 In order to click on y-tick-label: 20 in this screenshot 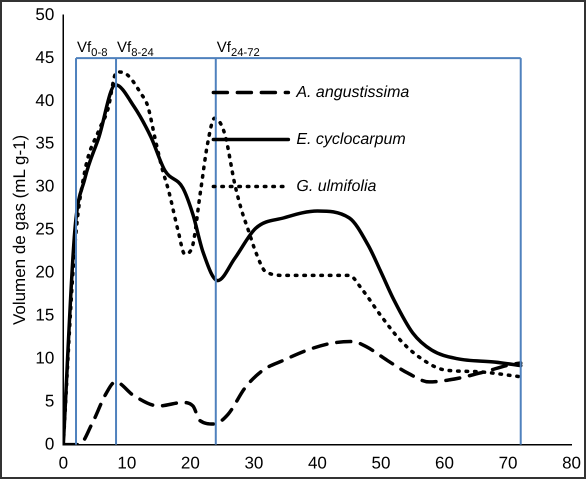, I will do `click(44, 272)`.